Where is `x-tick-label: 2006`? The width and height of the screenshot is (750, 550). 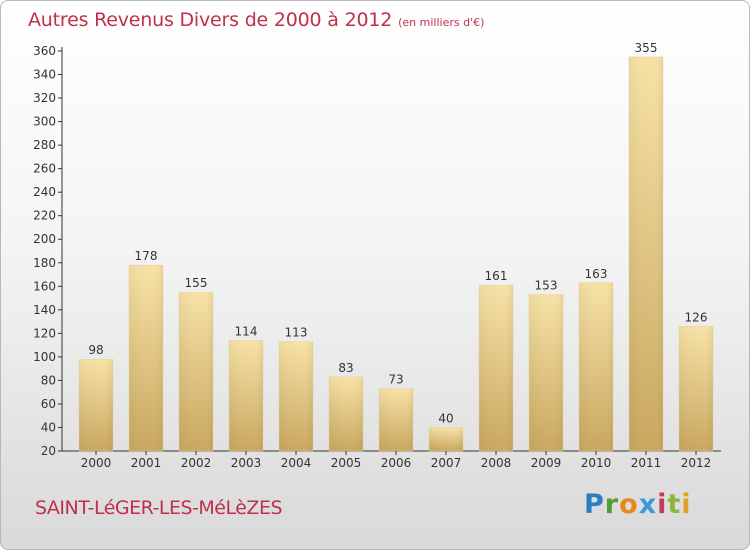
x-tick-label: 2006 is located at coordinates (396, 463).